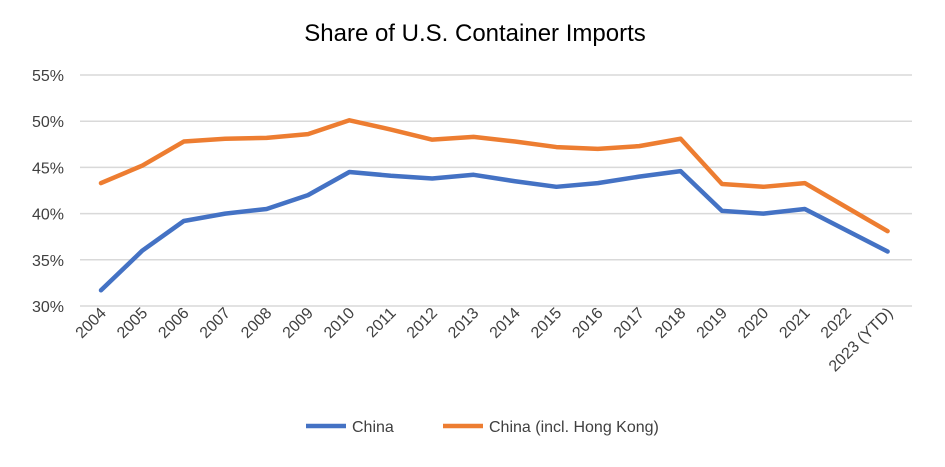  I want to click on legend-label: China, so click(373, 427).